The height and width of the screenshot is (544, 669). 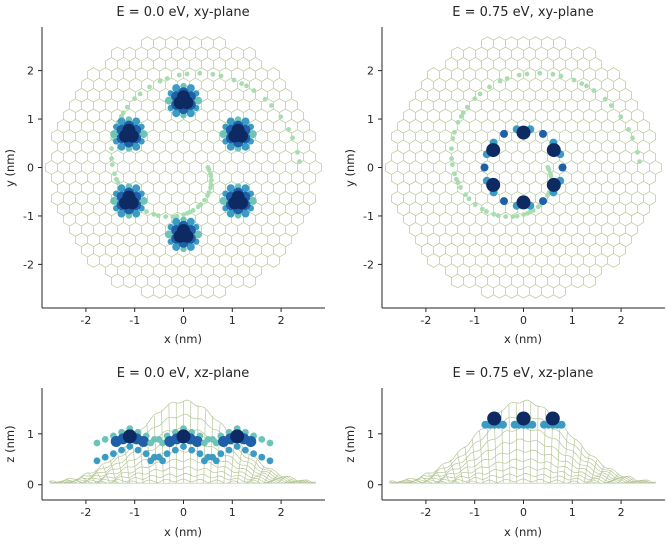 I want to click on panel-title: E = 0.0 eV, xy-plane, so click(x=182, y=12).